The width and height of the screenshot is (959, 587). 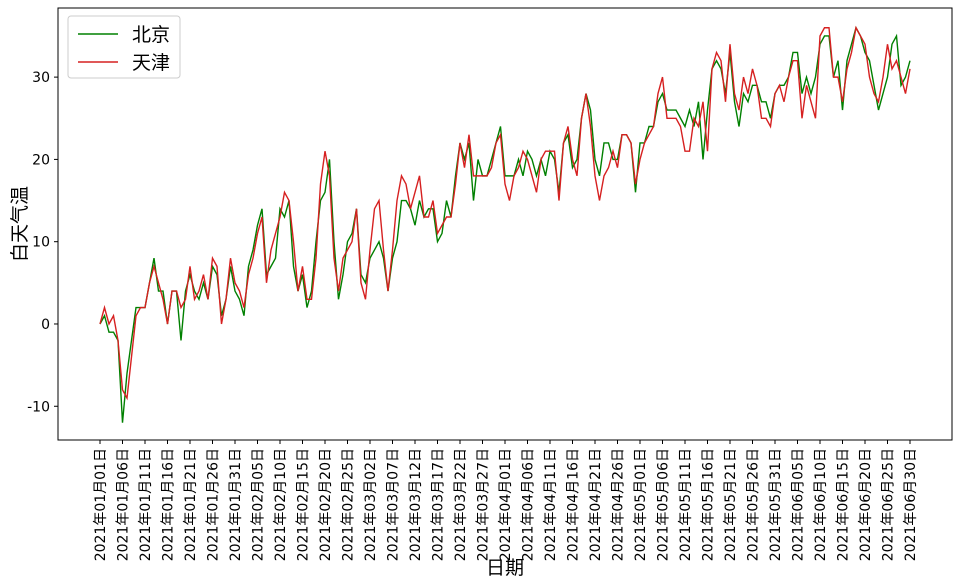 I want to click on x-tick-label: 2021年03月27日, so click(x=484, y=504).